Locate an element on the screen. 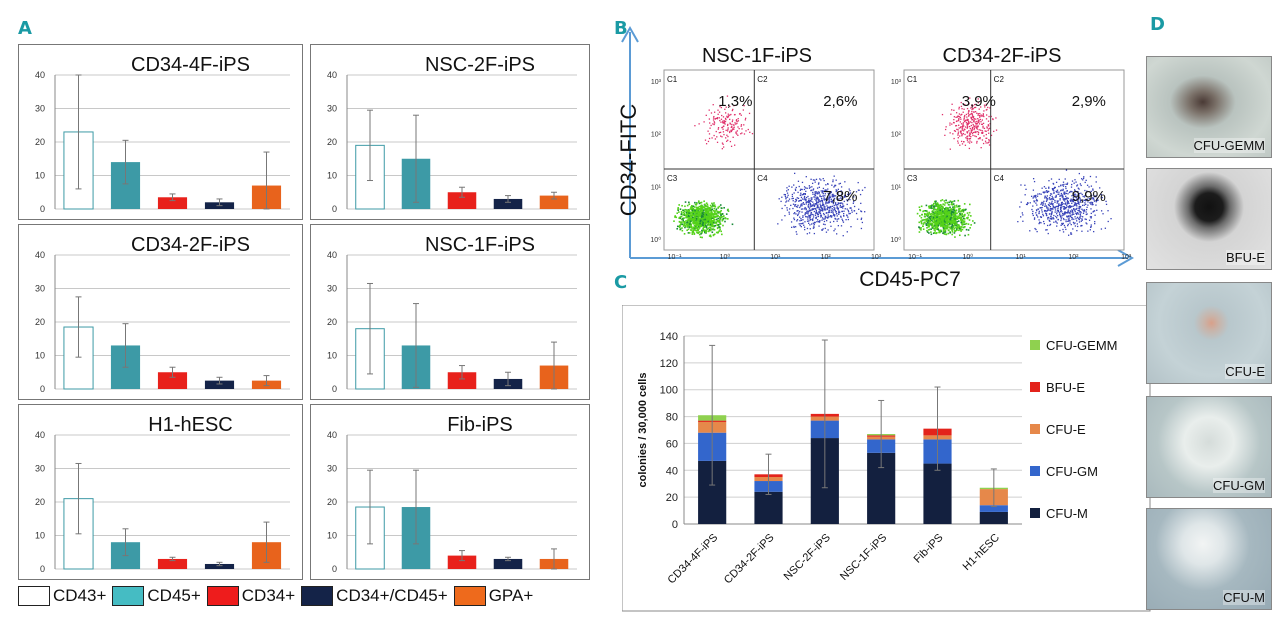  panel-label-c: C is located at coordinates (621, 282).